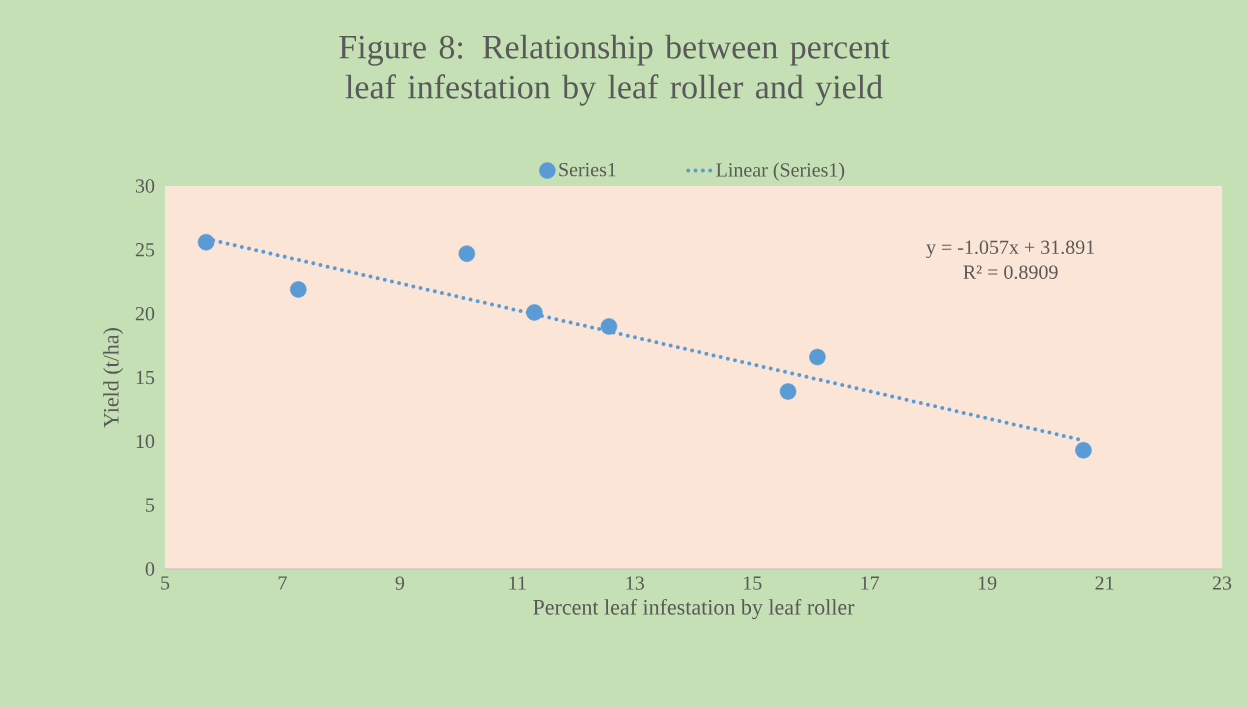  What do you see at coordinates (150, 505) in the screenshot?
I see `y-tick-label: 5` at bounding box center [150, 505].